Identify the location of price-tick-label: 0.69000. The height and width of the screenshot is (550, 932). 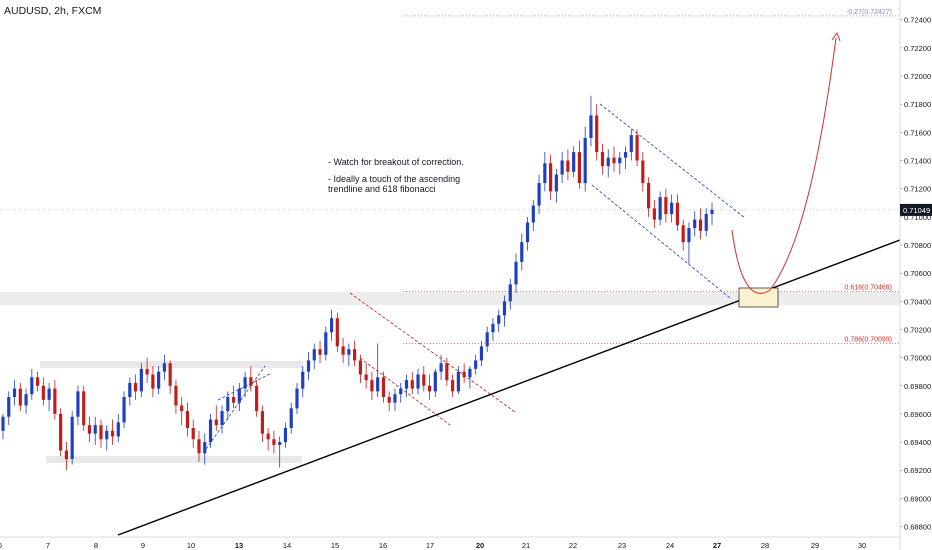
(917, 498).